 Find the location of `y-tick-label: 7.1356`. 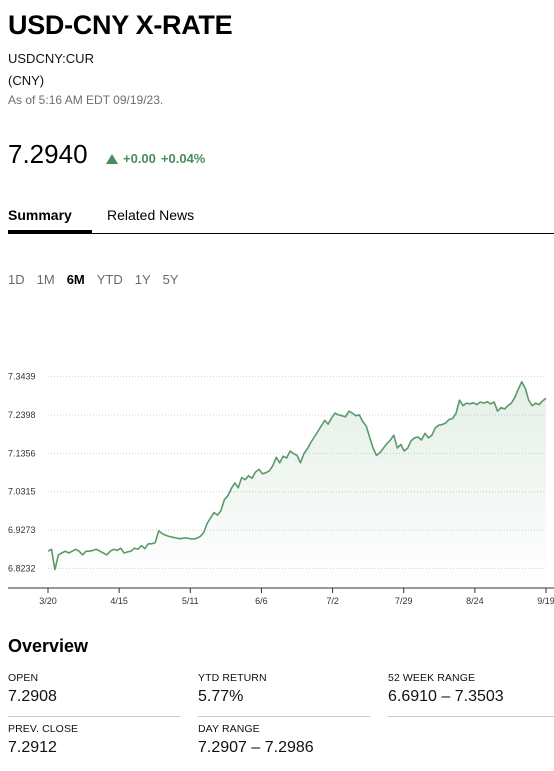

y-tick-label: 7.1356 is located at coordinates (22, 453).